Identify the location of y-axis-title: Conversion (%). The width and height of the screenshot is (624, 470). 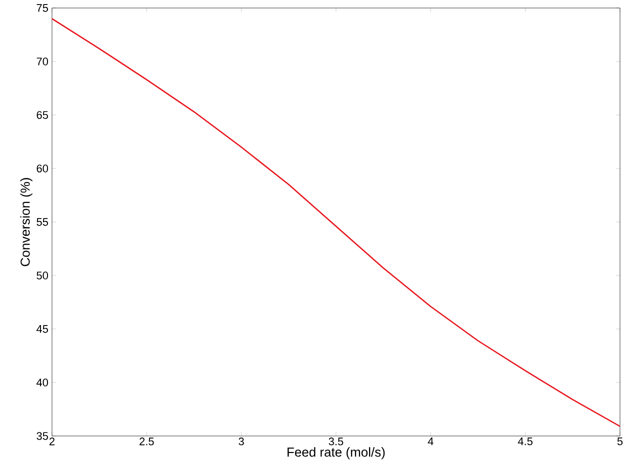
(26, 222).